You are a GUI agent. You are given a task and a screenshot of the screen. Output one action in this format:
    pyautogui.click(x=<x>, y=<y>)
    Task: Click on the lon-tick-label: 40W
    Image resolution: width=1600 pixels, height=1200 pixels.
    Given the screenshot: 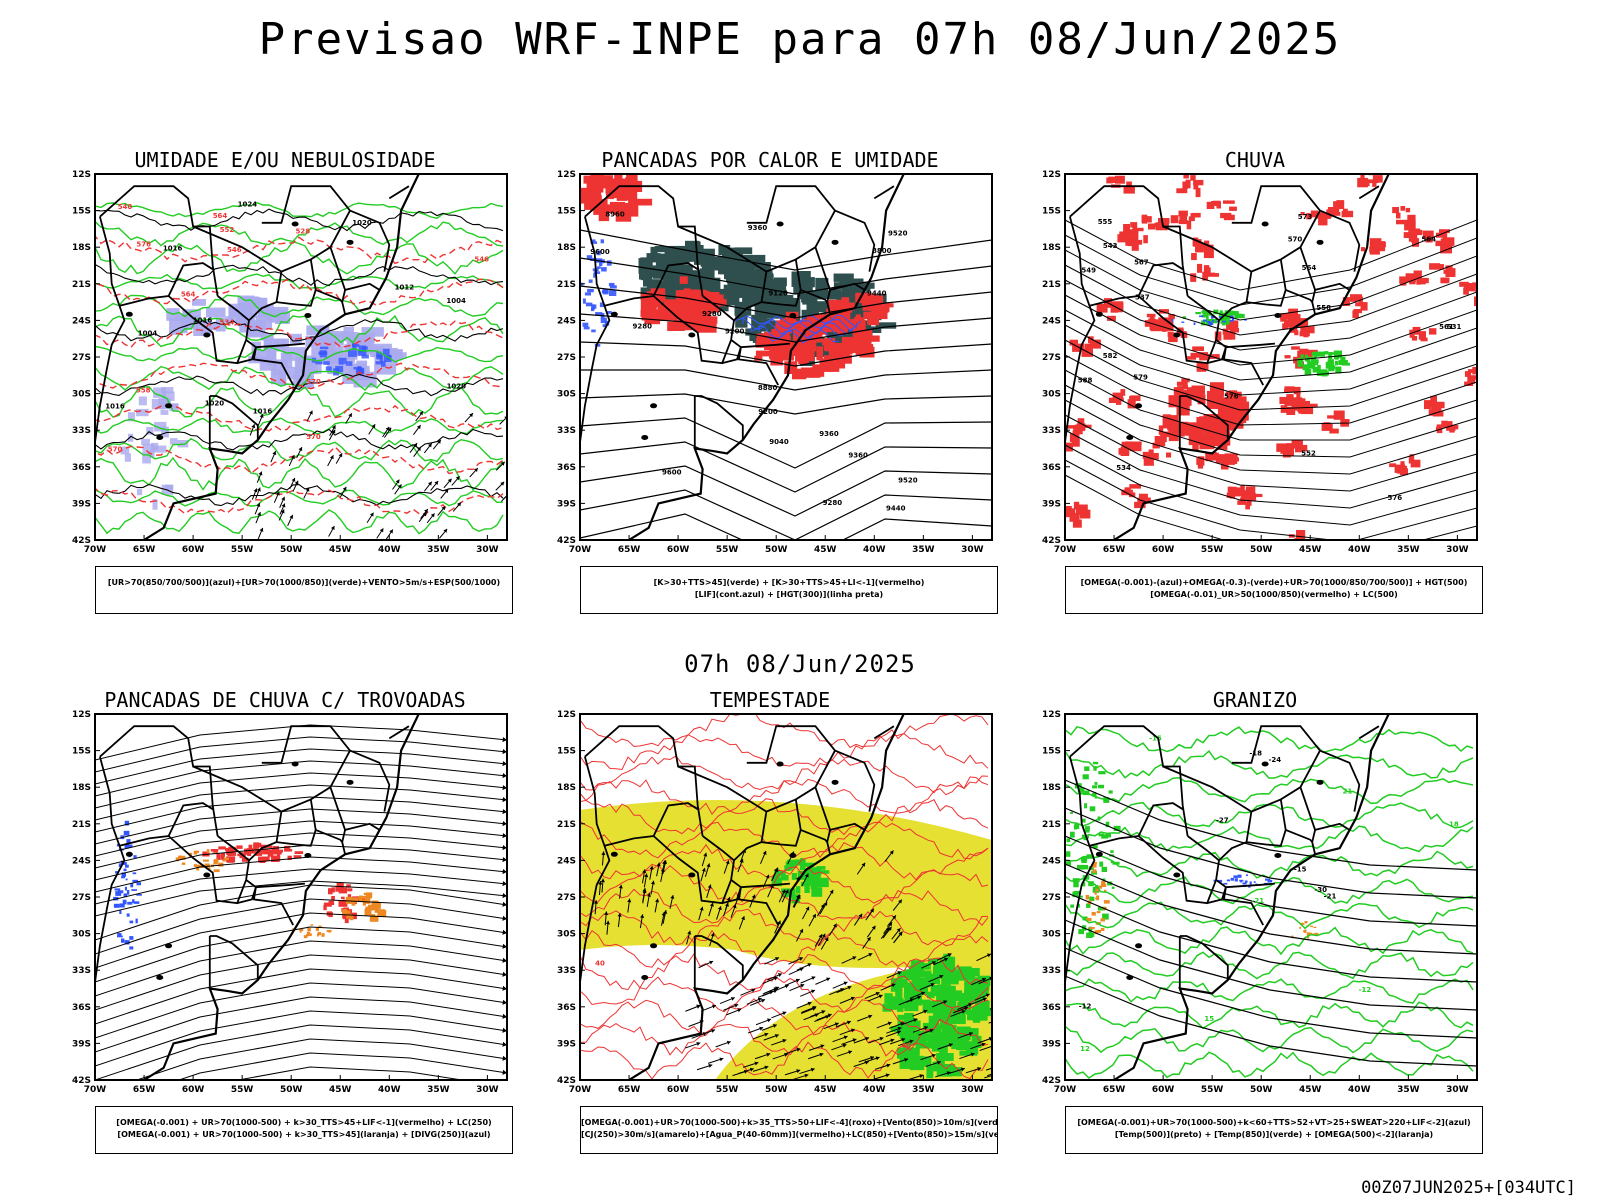 What is the action you would take?
    pyautogui.click(x=1359, y=550)
    